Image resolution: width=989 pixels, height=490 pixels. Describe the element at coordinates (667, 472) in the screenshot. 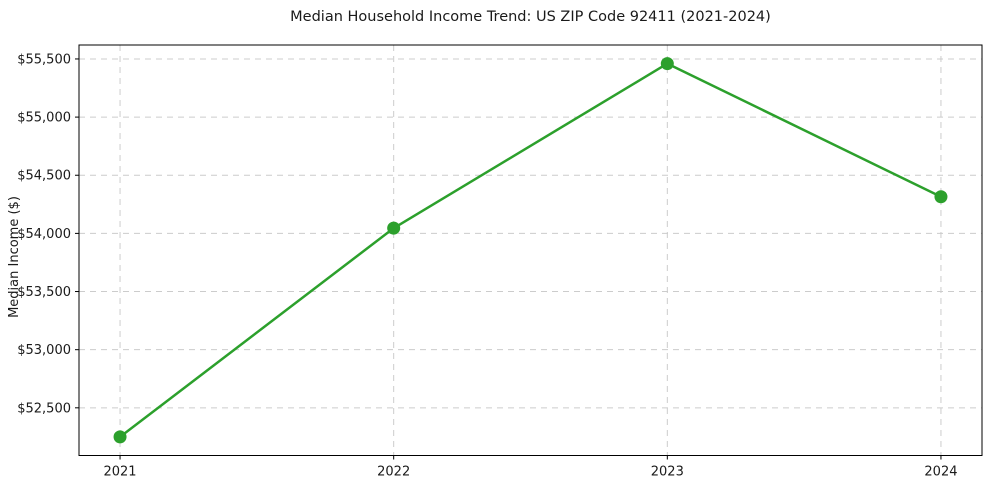

I see `x-tick-label: 2023` at that location.